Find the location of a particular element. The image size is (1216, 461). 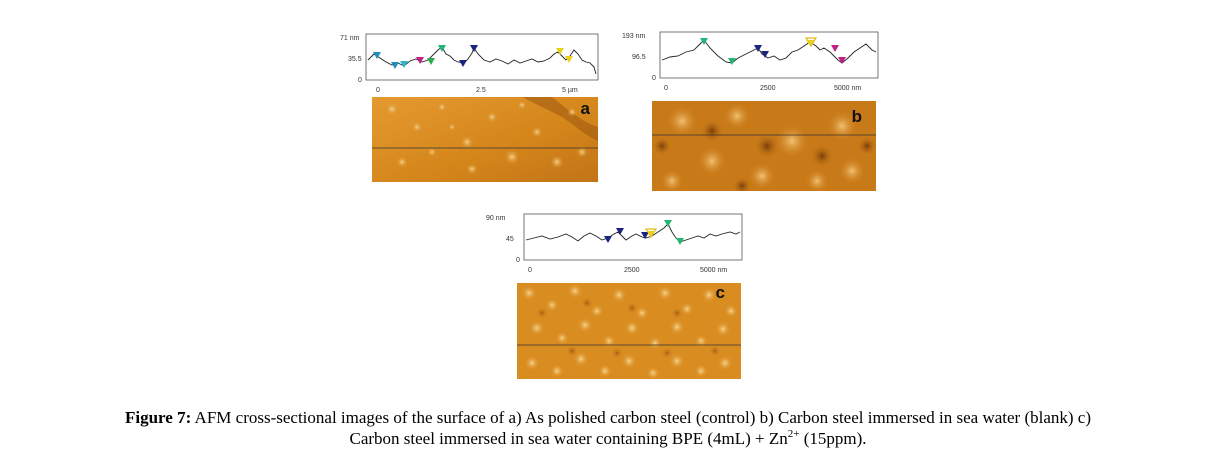

x-tick-0-a: 0 is located at coordinates (378, 90).